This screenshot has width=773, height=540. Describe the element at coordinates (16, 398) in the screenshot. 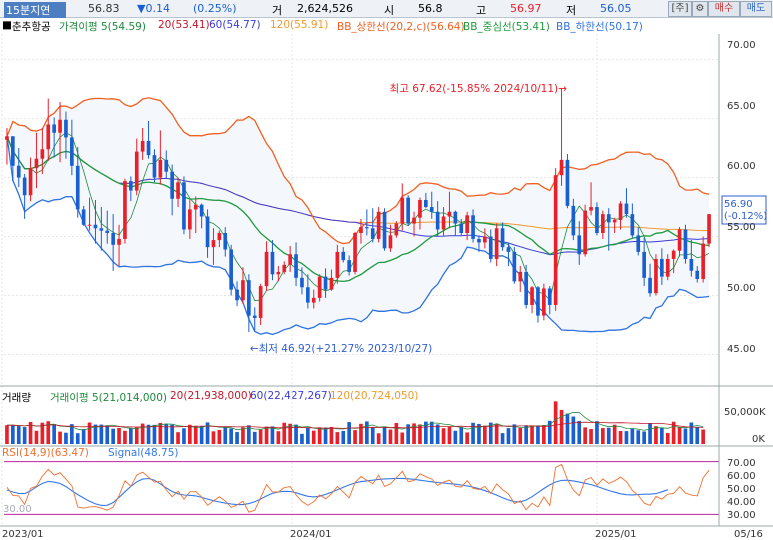

I see `volume-title: 거래량` at that location.